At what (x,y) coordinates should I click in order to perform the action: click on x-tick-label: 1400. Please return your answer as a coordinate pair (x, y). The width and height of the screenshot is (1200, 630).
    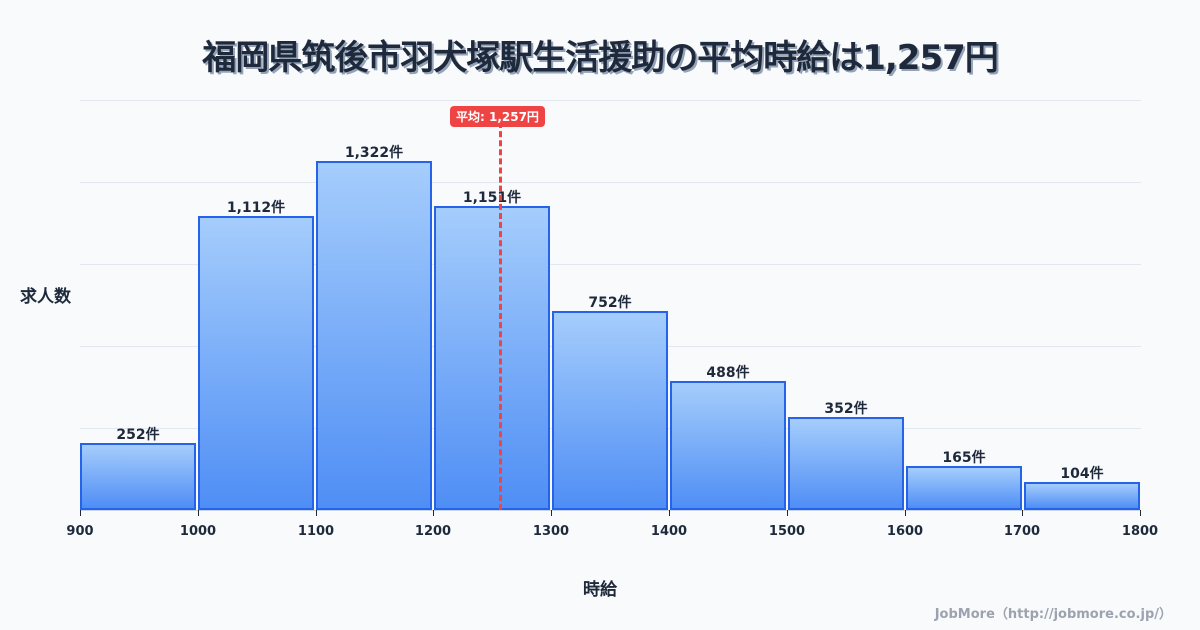
    Looking at the image, I should click on (669, 531).